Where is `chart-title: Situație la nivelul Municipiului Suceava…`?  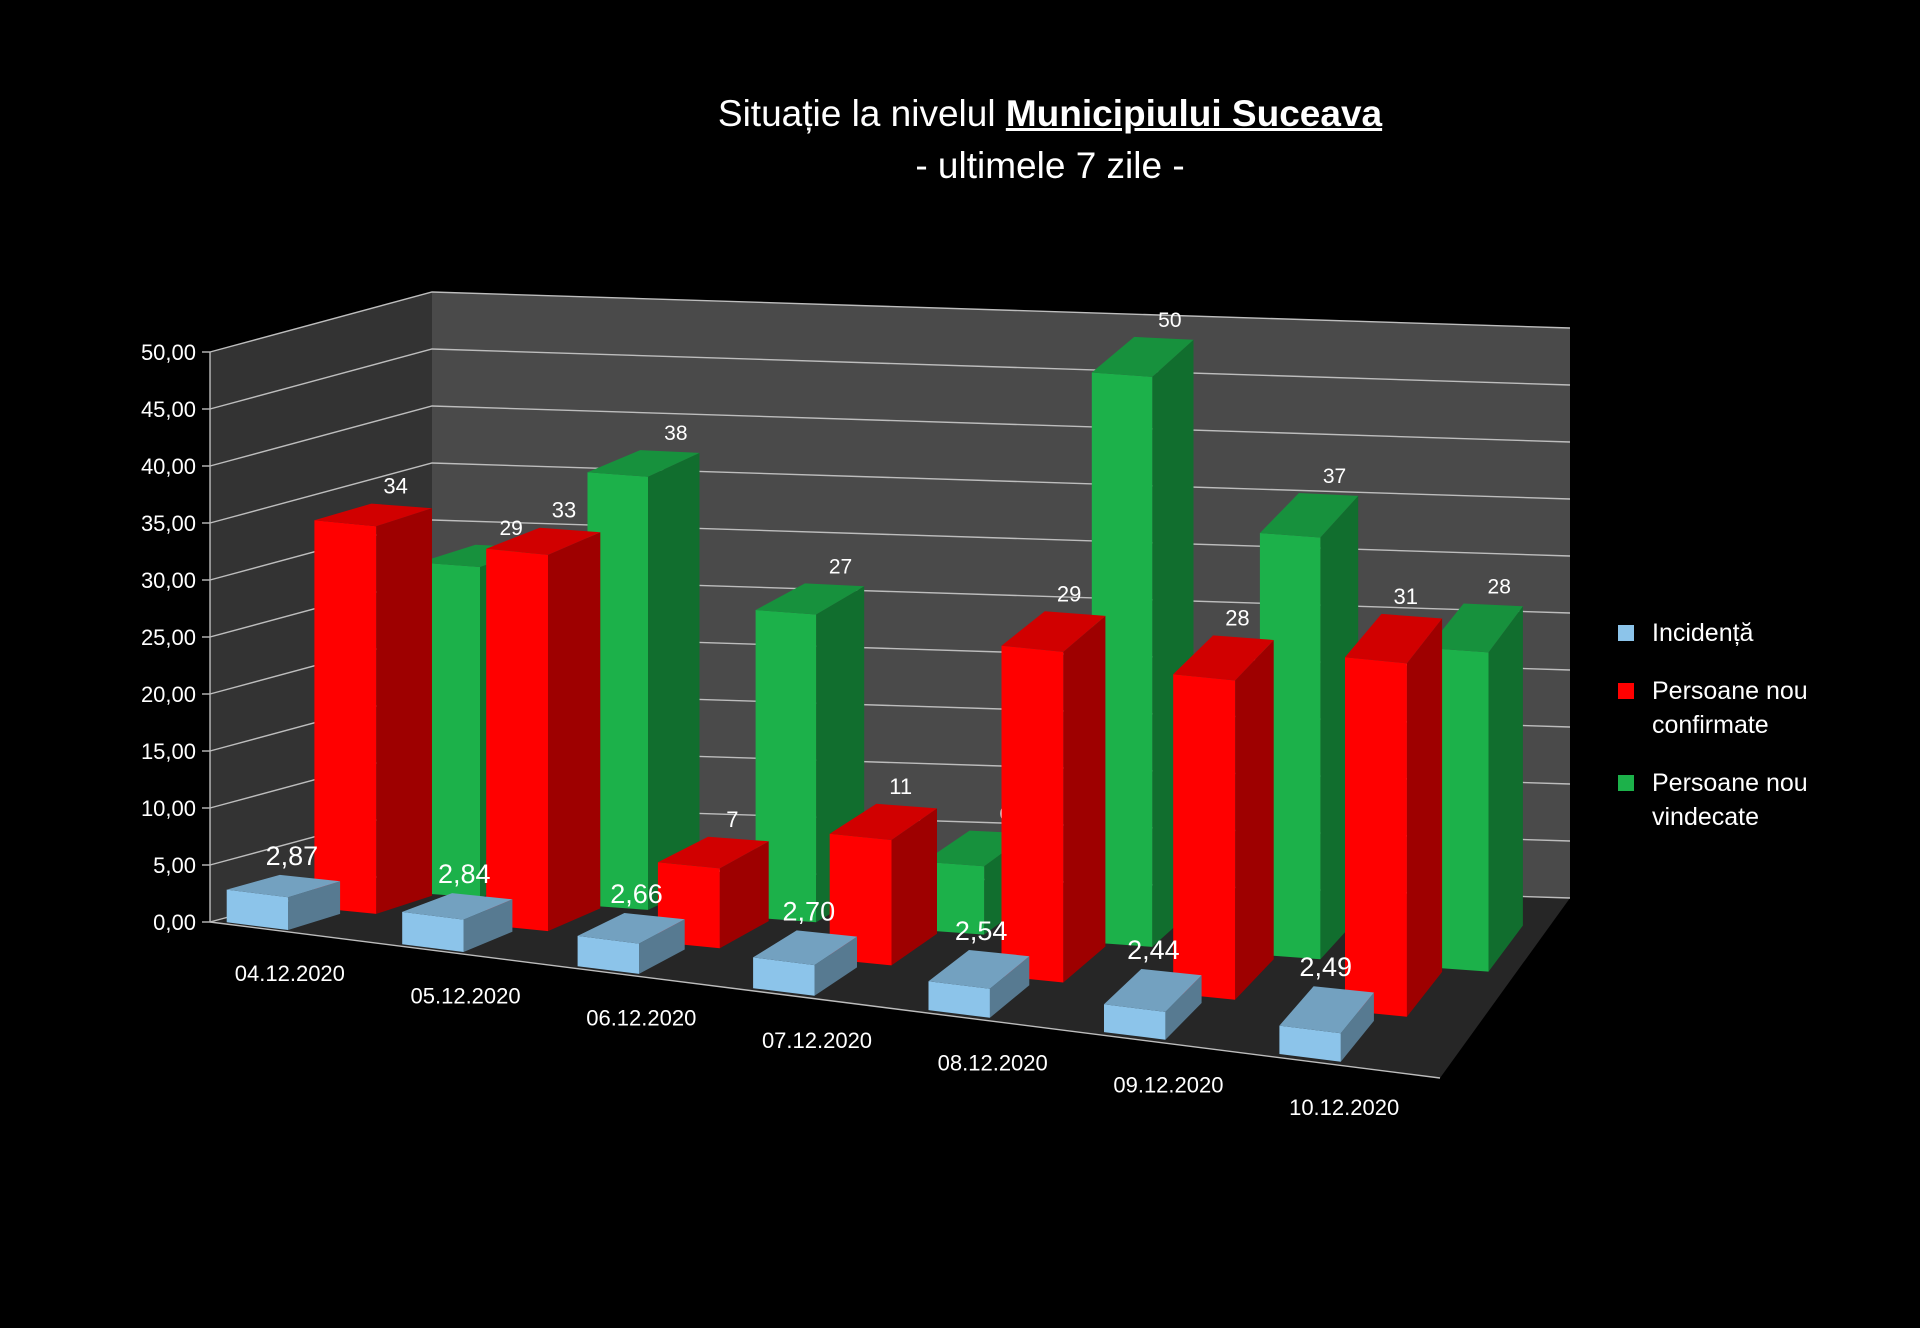
chart-title: Situație la nivelul Municipiului Suceava… is located at coordinates (960, 140).